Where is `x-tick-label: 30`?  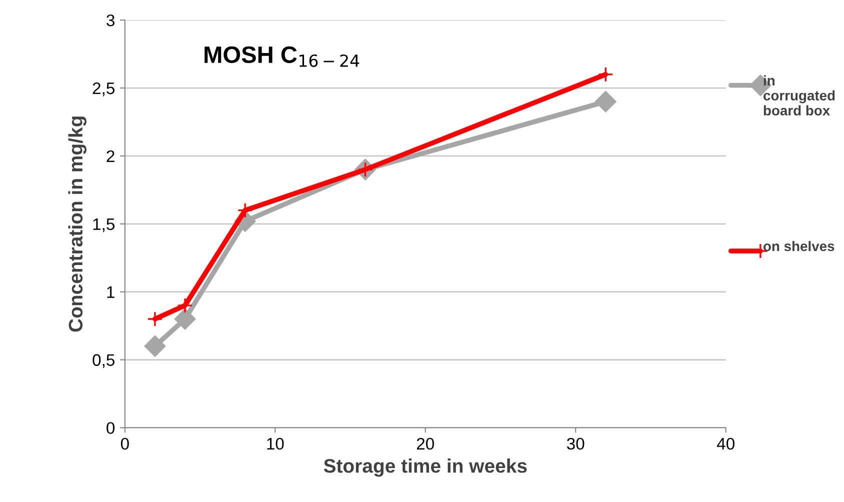 x-tick-label: 30 is located at coordinates (575, 444).